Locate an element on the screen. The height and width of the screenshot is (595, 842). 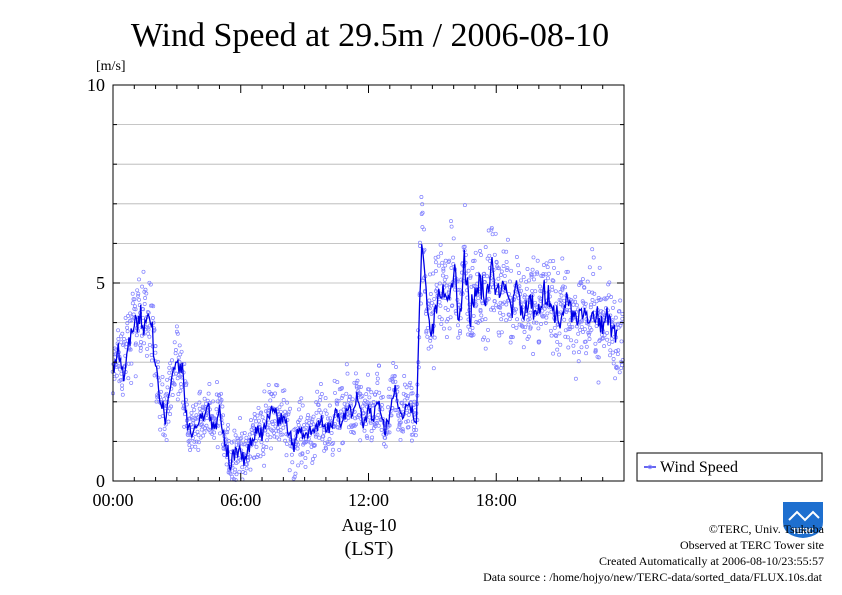
legend-box is located at coordinates (729, 467).